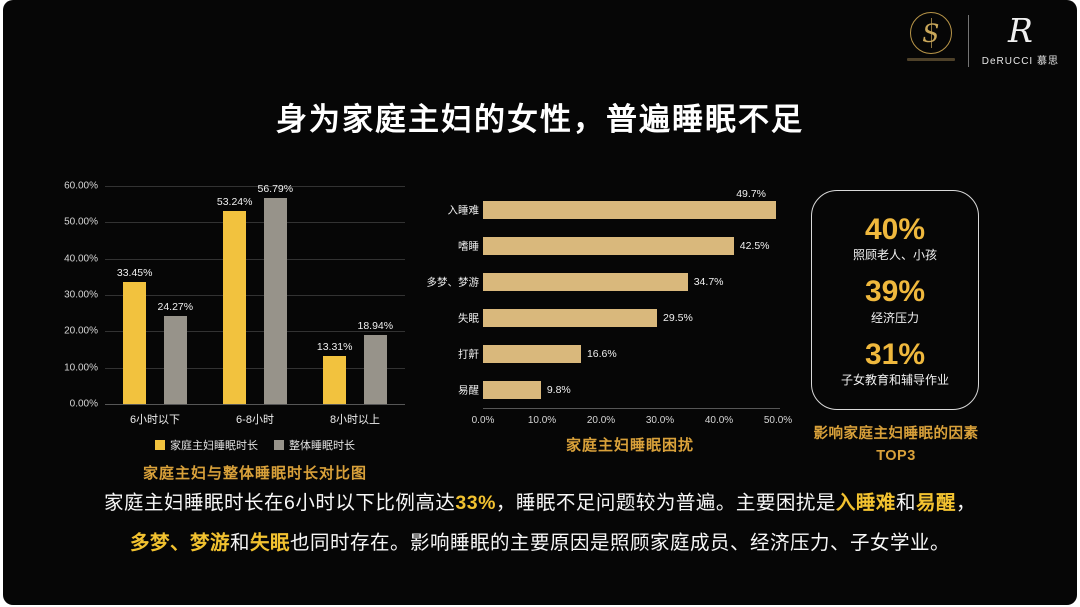  I want to click on hbar-category-label: 打鼾, so click(468, 354).